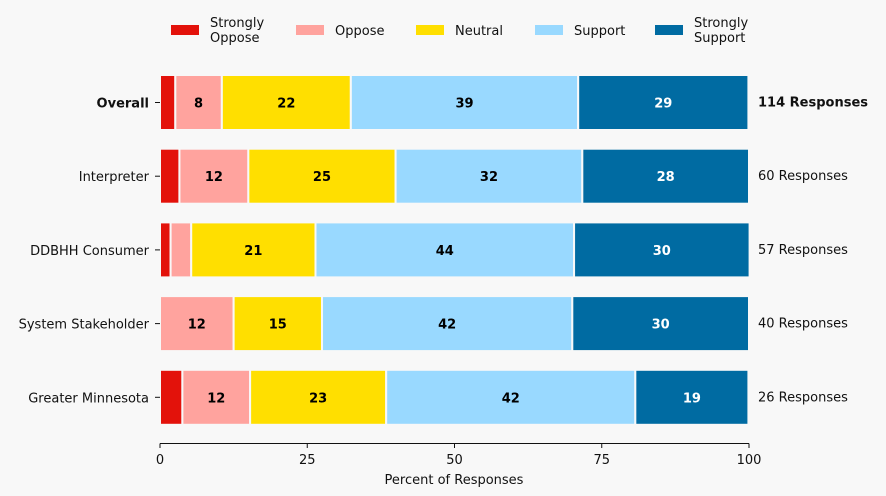 The image size is (886, 496). I want to click on x-axis-title: Percent of Responses, so click(454, 480).